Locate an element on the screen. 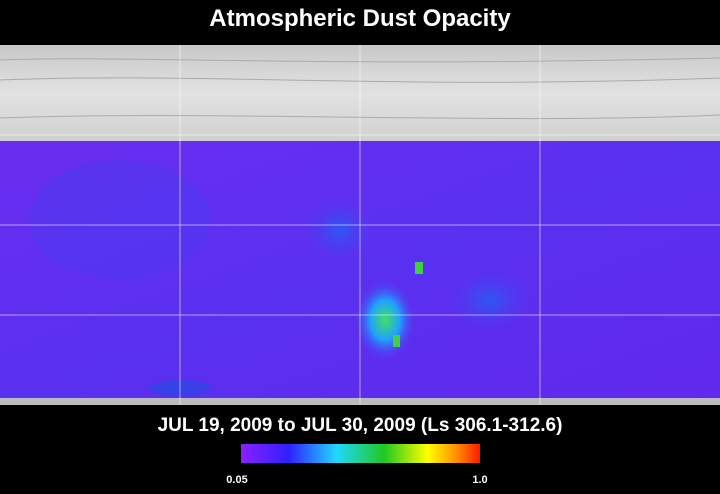 This screenshot has width=720, height=494. colorbar-max-label: 1.0 is located at coordinates (479, 480).